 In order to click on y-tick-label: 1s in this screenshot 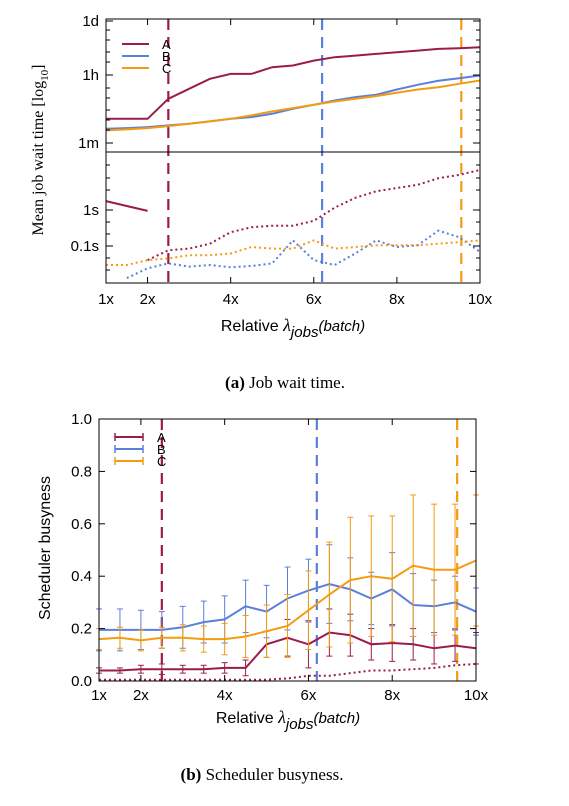, I will do `click(91, 210)`.